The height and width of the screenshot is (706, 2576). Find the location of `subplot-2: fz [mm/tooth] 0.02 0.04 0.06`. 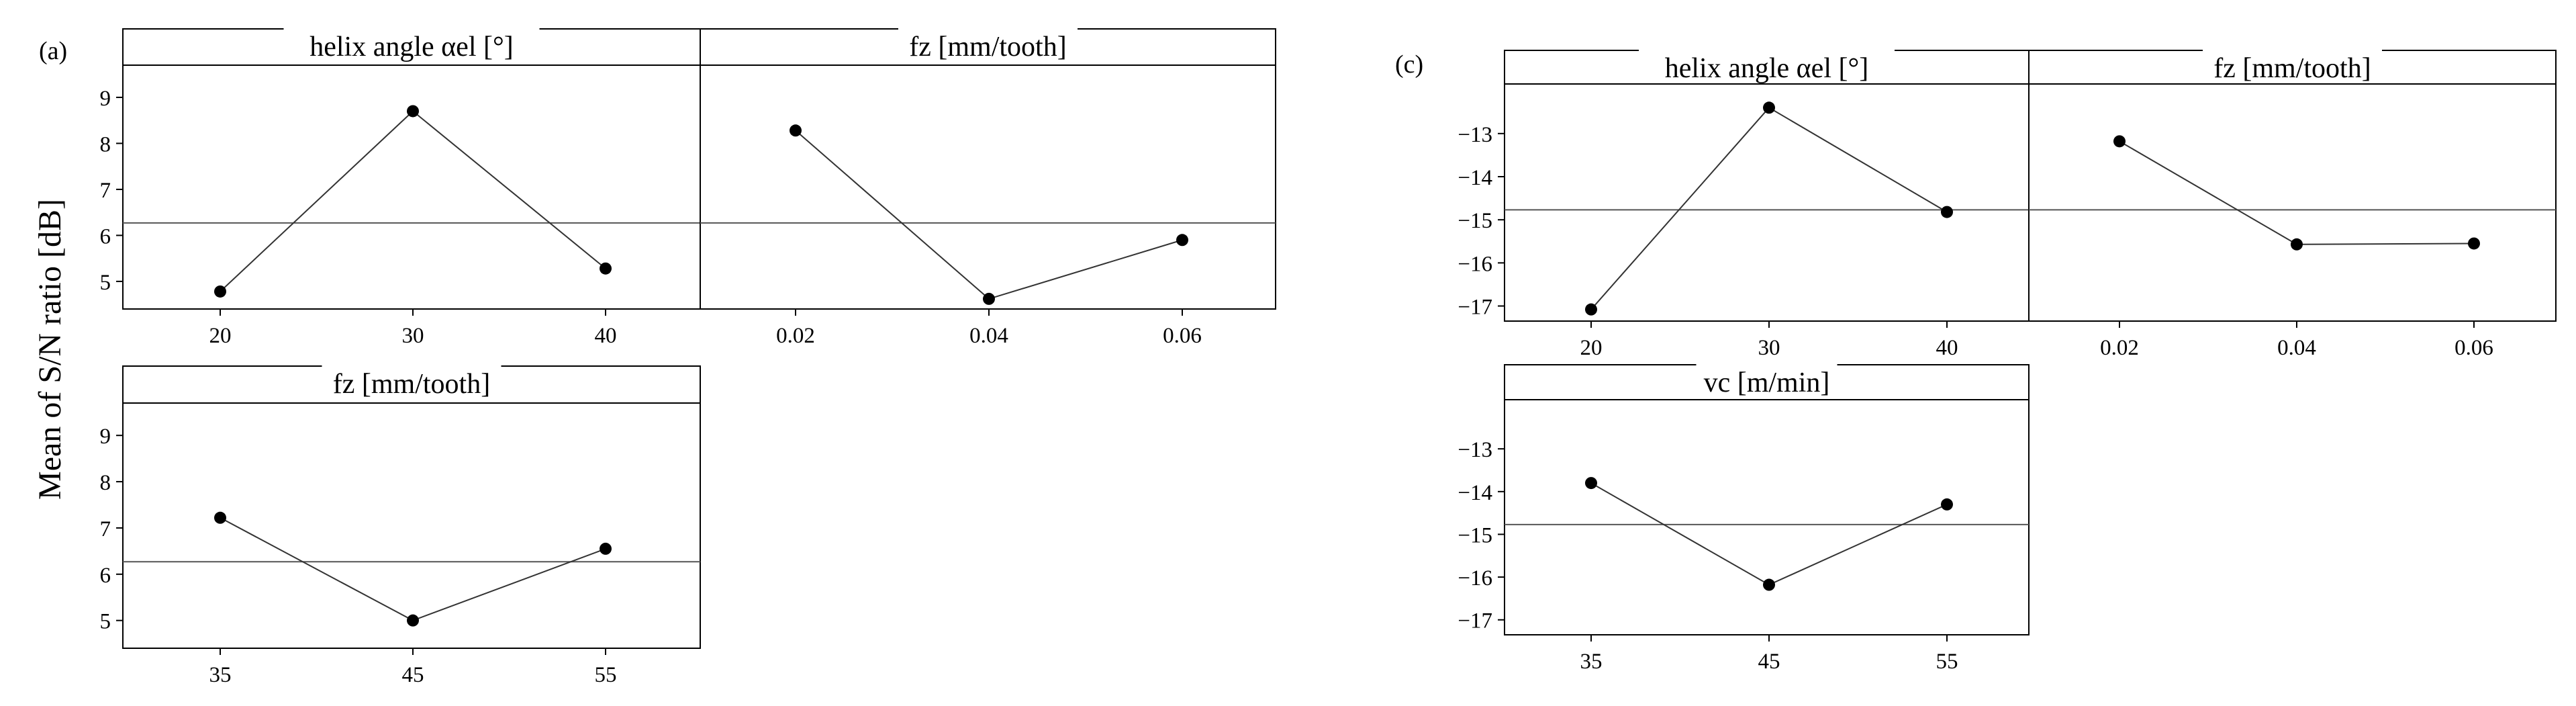

subplot-2: fz [mm/tooth] 0.02 0.04 0.06 is located at coordinates (988, 187).